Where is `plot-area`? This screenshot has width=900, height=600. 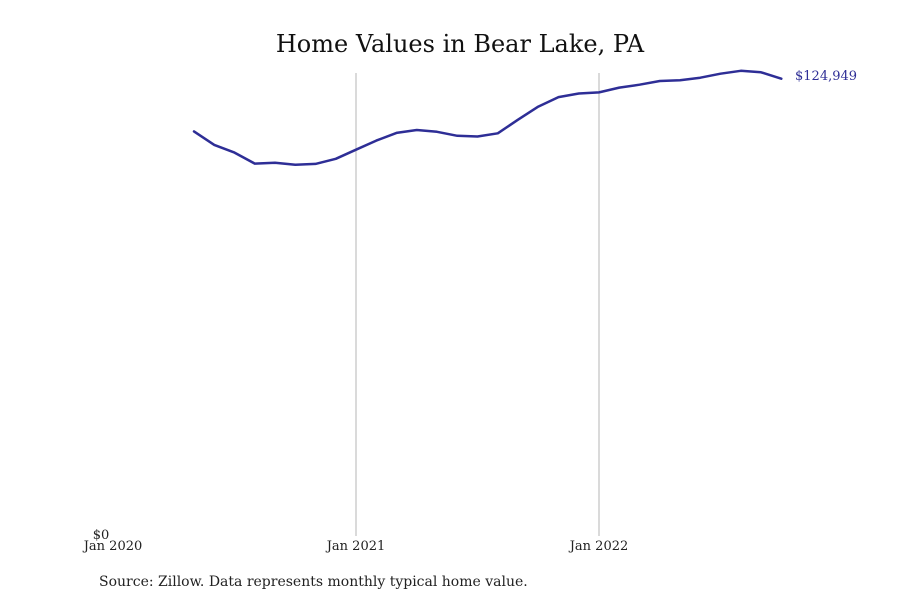 plot-area is located at coordinates (487, 117).